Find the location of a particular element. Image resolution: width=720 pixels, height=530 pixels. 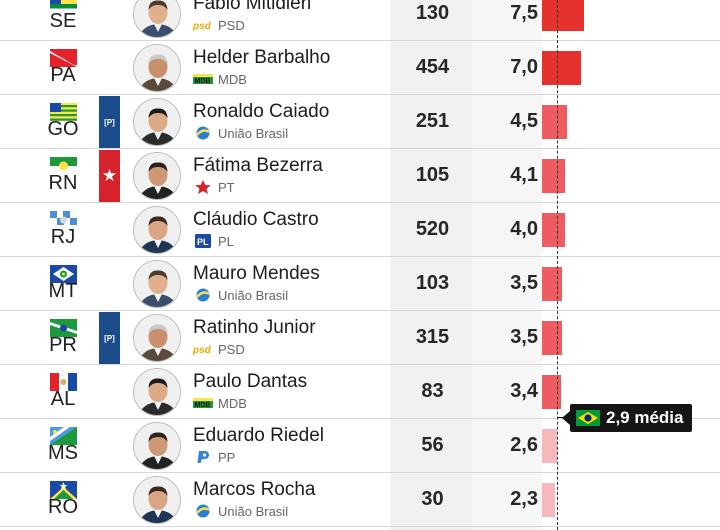

pp-logo-icon is located at coordinates (203, 457).